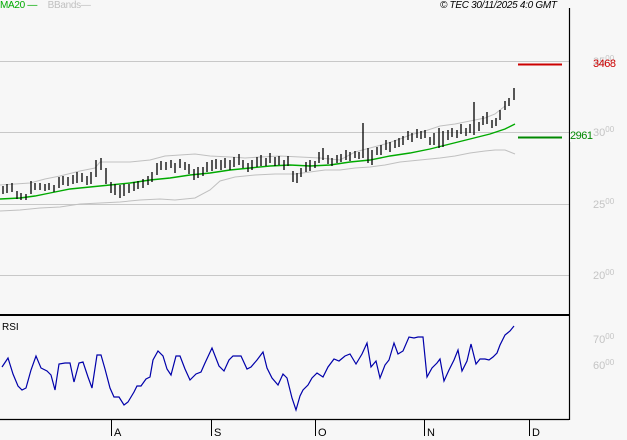 The width and height of the screenshot is (627, 440). I want to click on copyright-timestamp: © TEC 30/11/2025 4:0 GMT, so click(498, 5).